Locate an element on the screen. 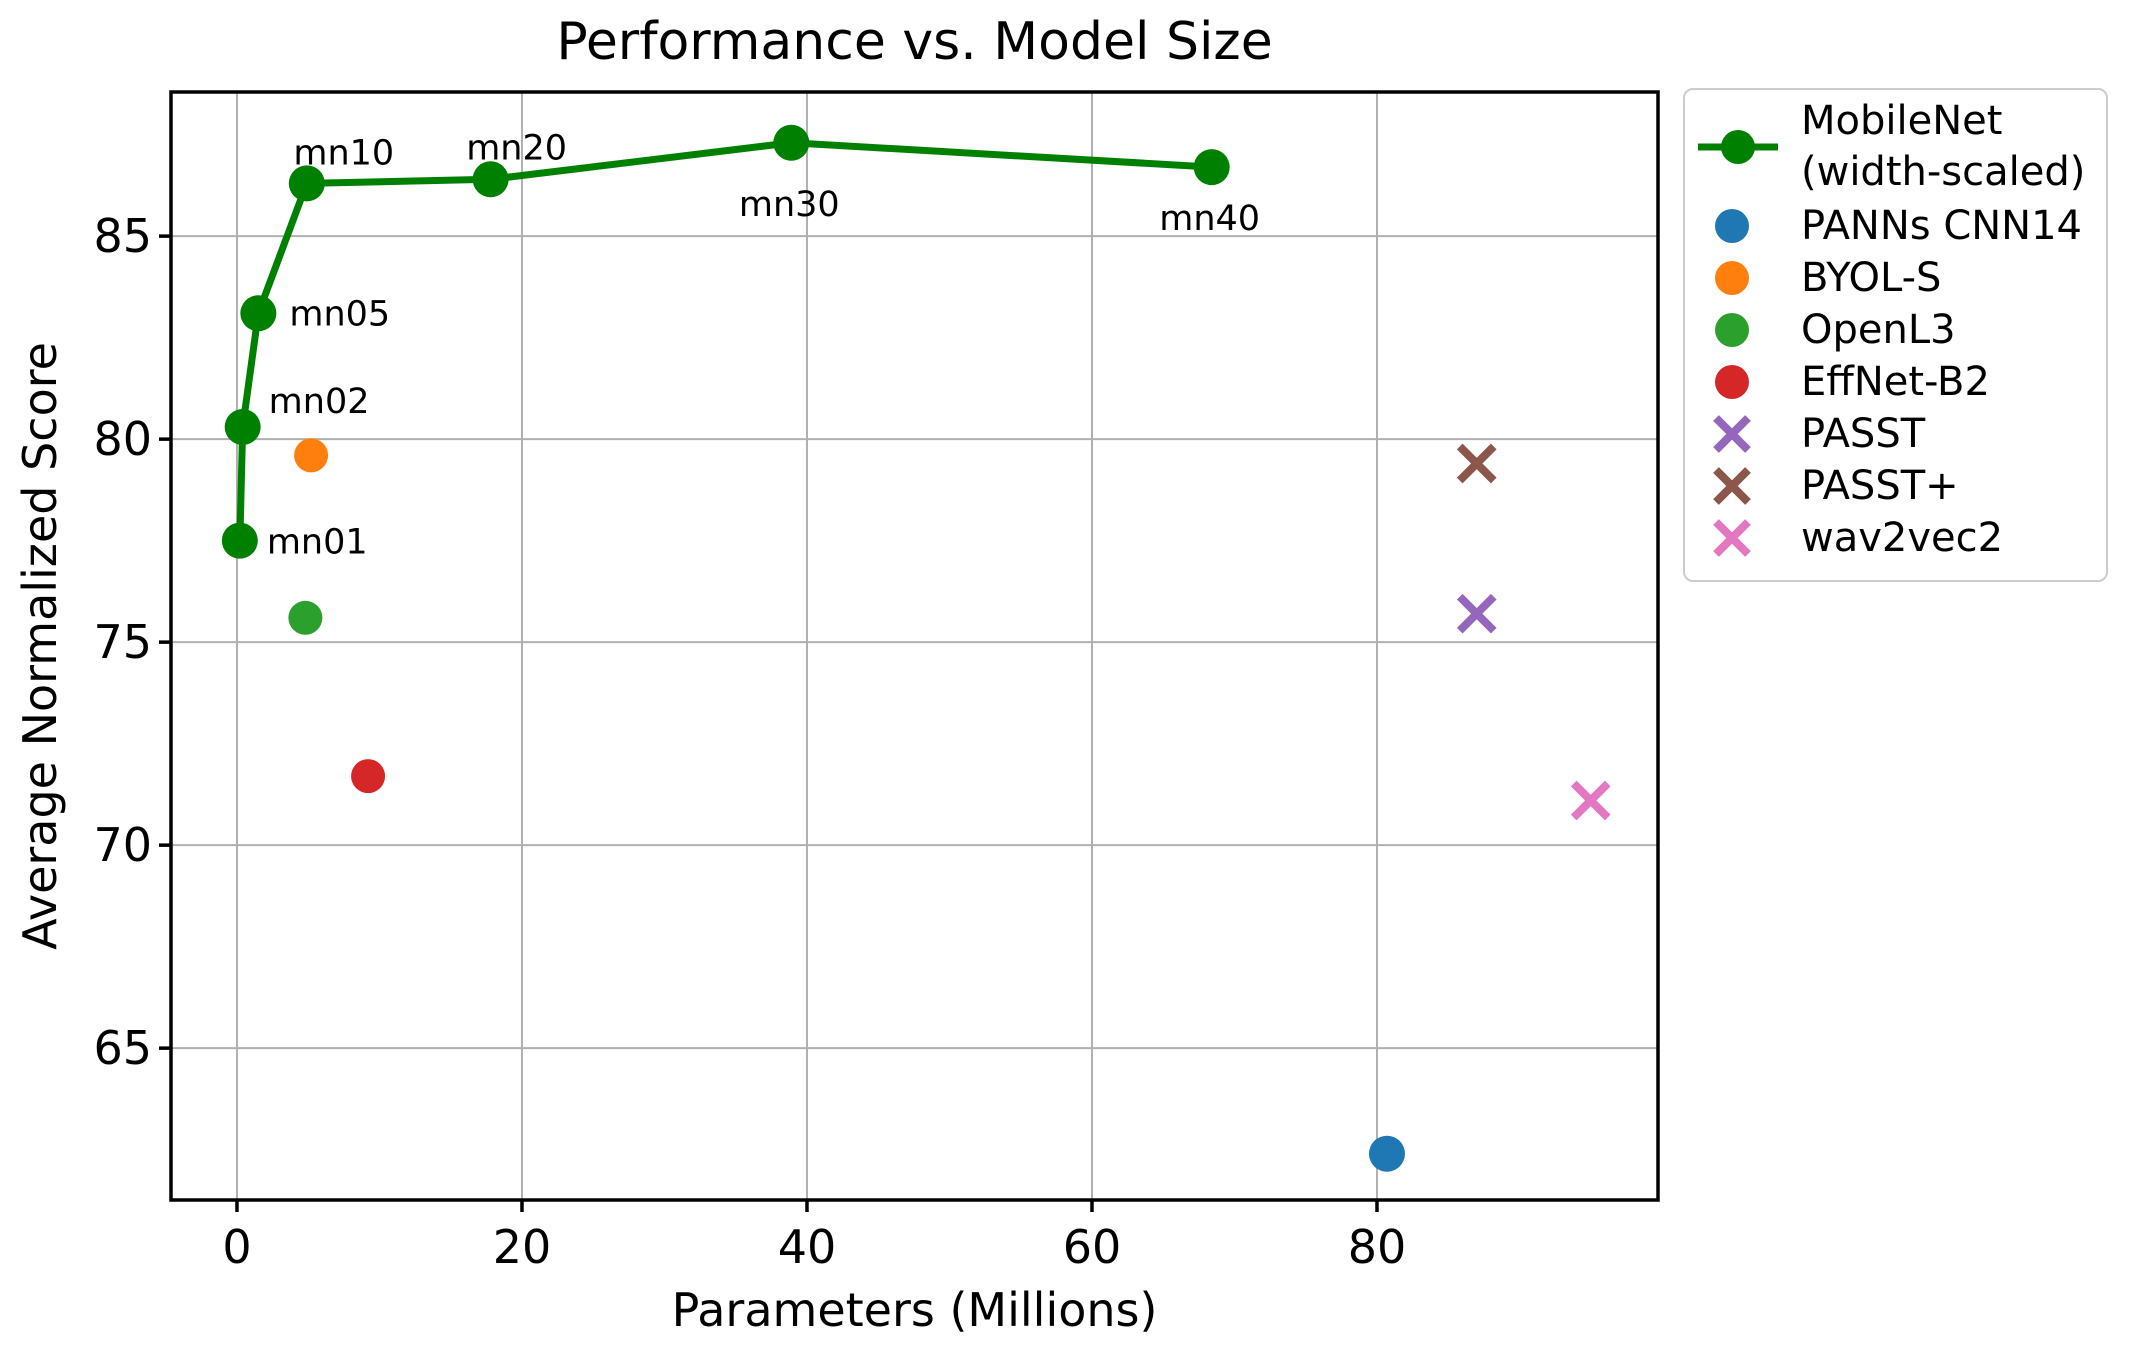 Image resolution: width=2140 pixels, height=1361 pixels. point-annotation: mn10 is located at coordinates (343, 153).